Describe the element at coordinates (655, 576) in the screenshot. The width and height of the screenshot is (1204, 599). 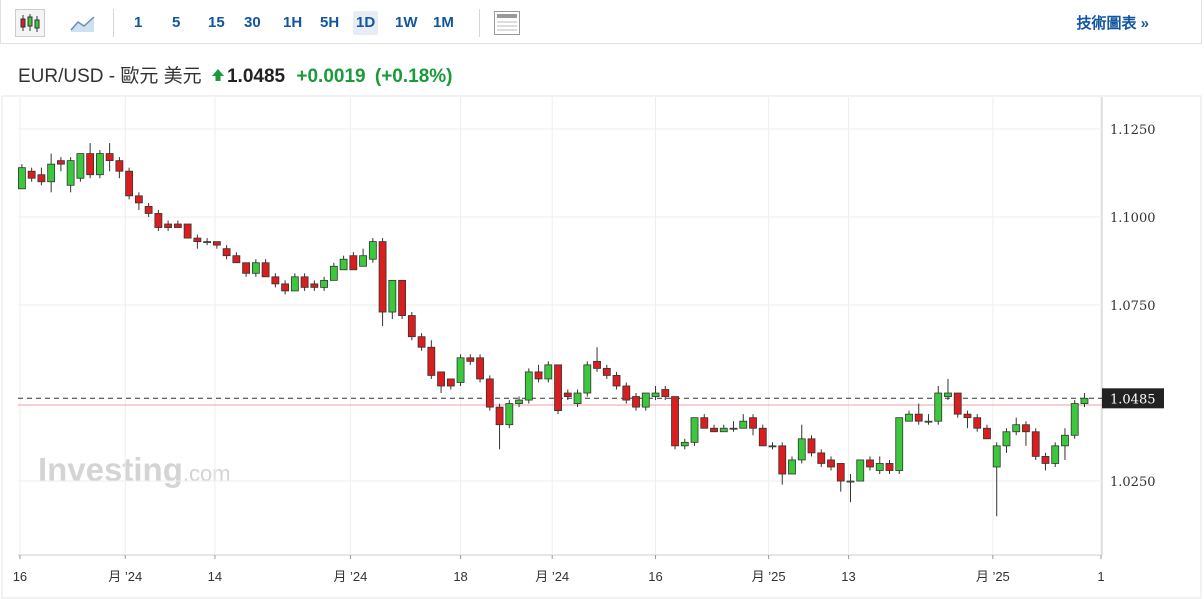
I see `x-tick-label: 16` at that location.